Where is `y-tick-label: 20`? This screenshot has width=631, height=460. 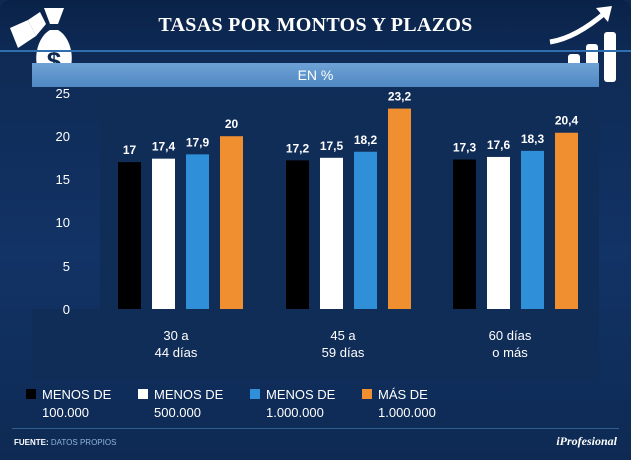
y-tick-label: 20 is located at coordinates (62, 136).